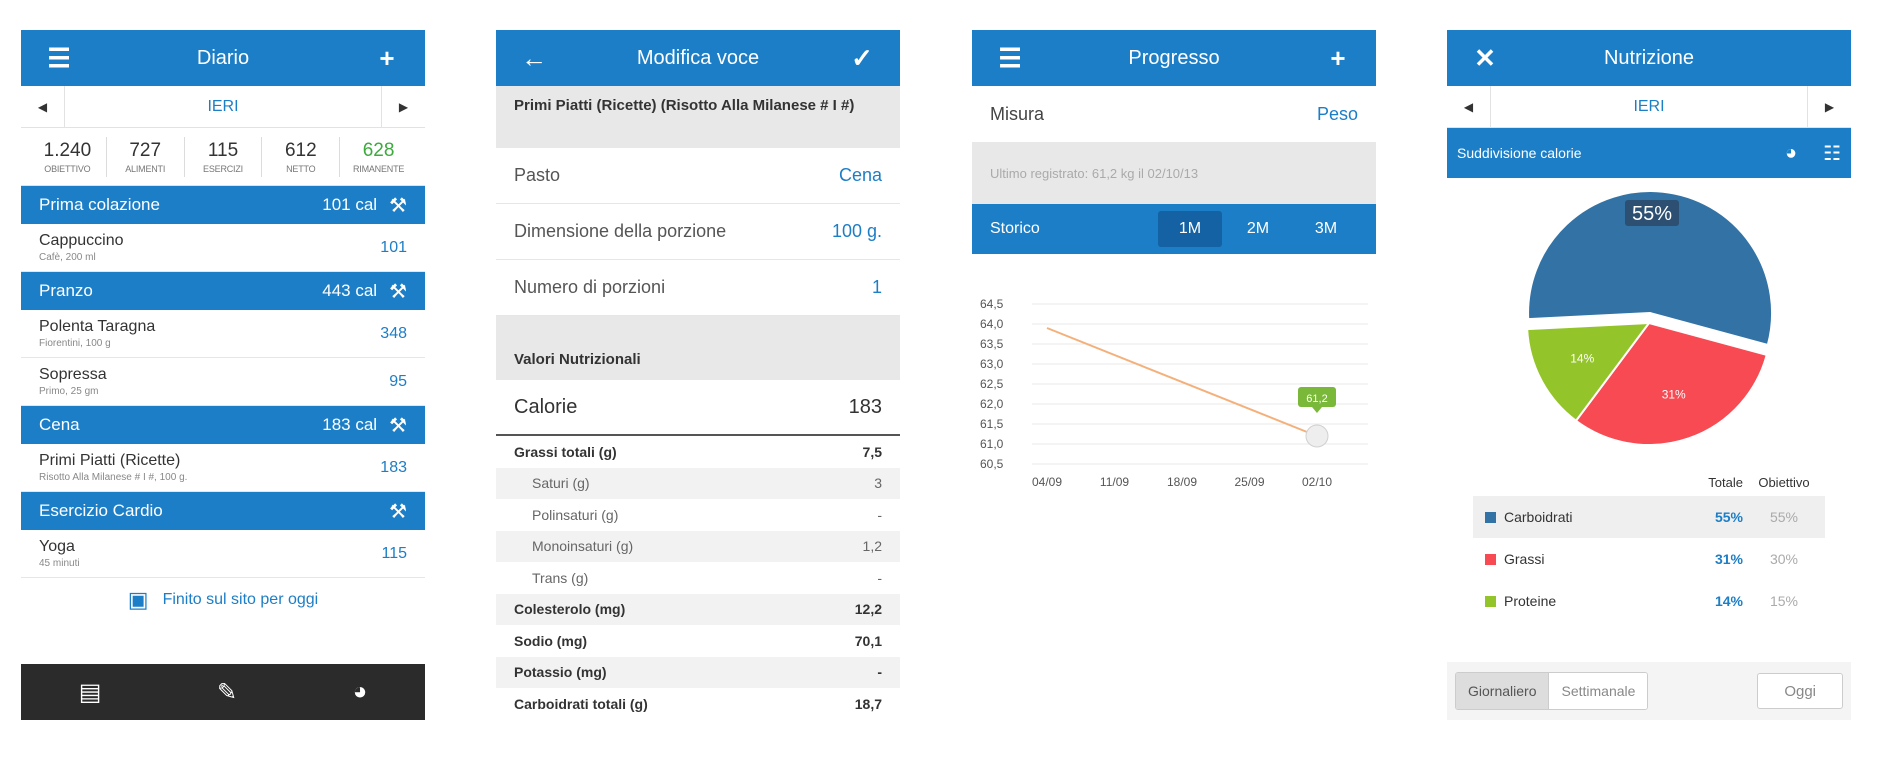 The width and height of the screenshot is (1878, 774). I want to click on macro-total: 55%, so click(1728, 517).